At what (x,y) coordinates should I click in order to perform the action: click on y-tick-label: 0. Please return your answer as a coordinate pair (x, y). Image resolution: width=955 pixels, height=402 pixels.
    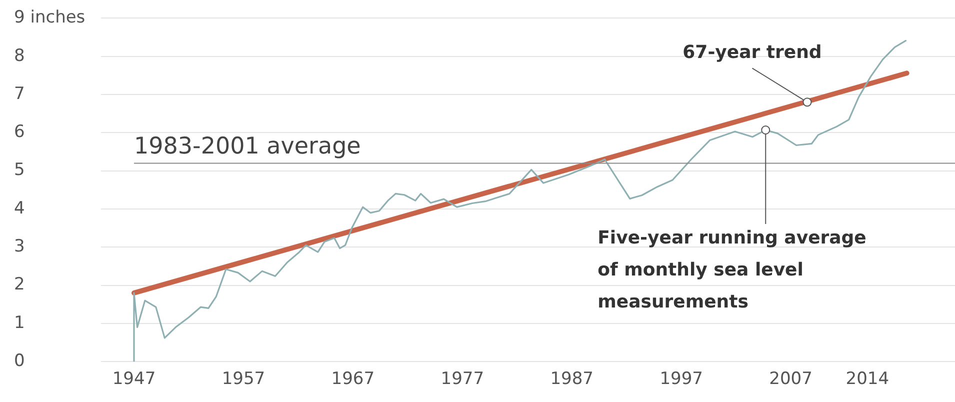
    Looking at the image, I should click on (19, 361).